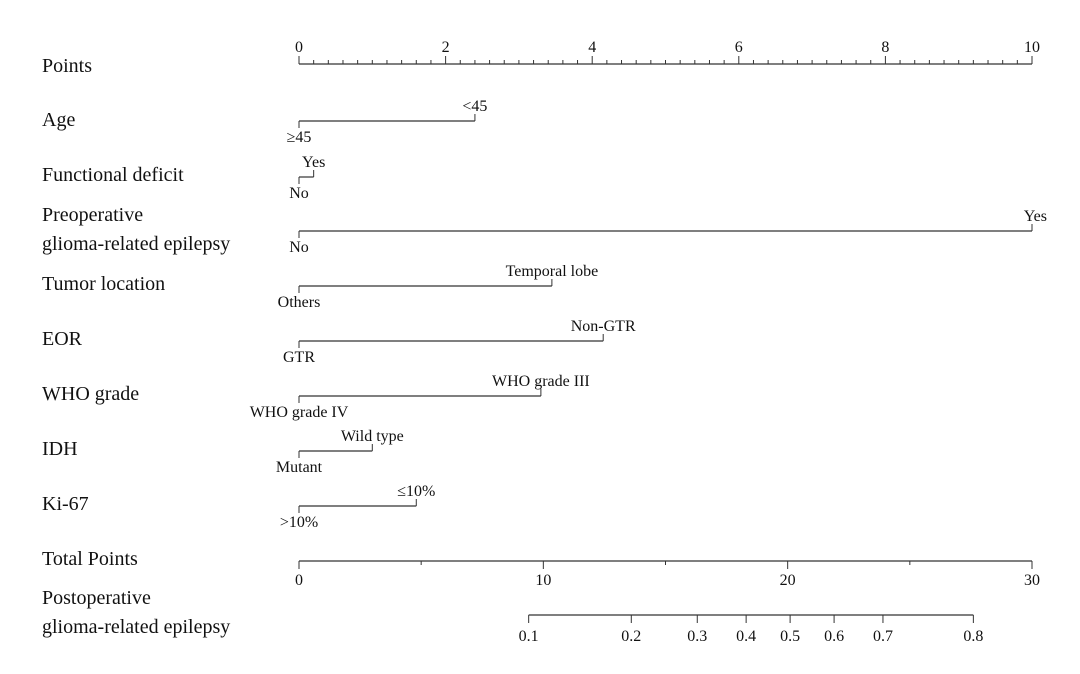  What do you see at coordinates (60, 449) in the screenshot?
I see `variable-label-idh: IDH` at bounding box center [60, 449].